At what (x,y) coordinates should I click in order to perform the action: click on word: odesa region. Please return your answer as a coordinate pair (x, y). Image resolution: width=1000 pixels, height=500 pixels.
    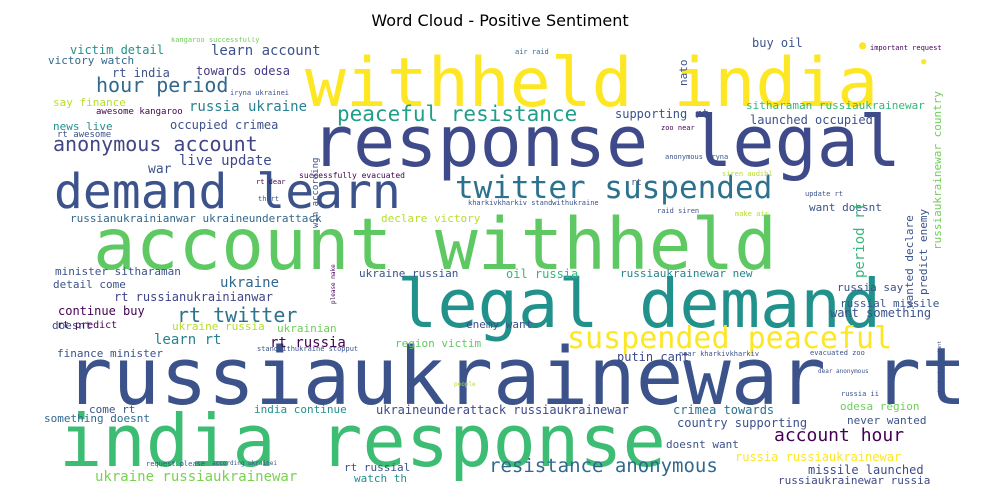
    Looking at the image, I should click on (880, 406).